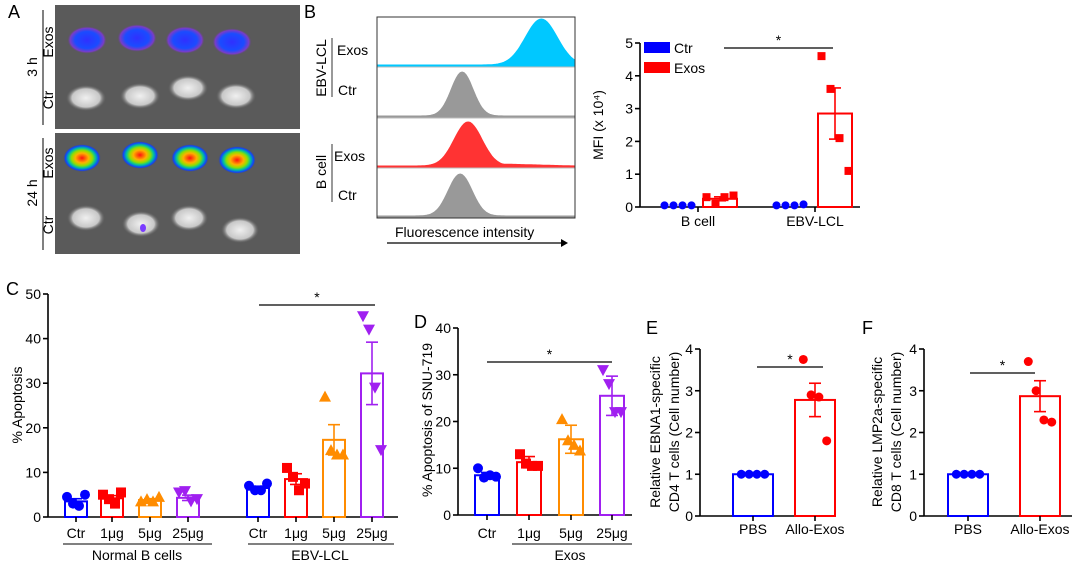  Describe the element at coordinates (321, 68) in the screenshot. I see `group-label-ebv-lcl: EBV-LCL` at that location.